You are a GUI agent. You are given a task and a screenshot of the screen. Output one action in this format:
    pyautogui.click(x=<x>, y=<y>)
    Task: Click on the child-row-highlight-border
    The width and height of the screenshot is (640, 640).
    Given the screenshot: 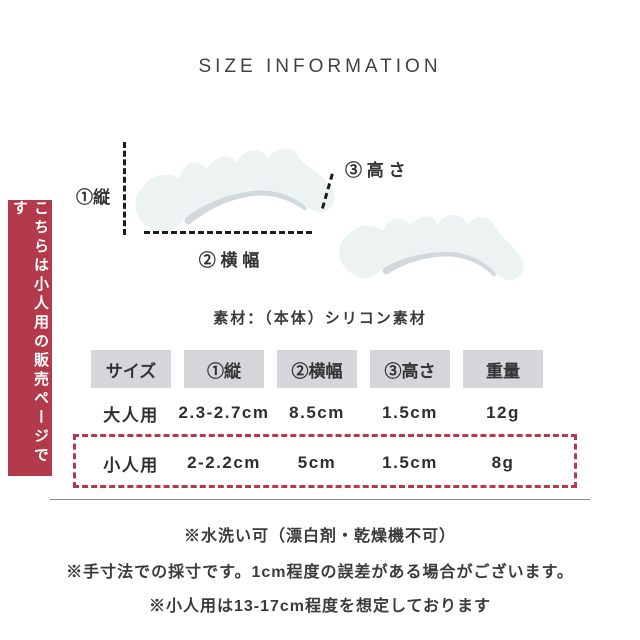 What is the action you would take?
    pyautogui.click(x=325, y=461)
    